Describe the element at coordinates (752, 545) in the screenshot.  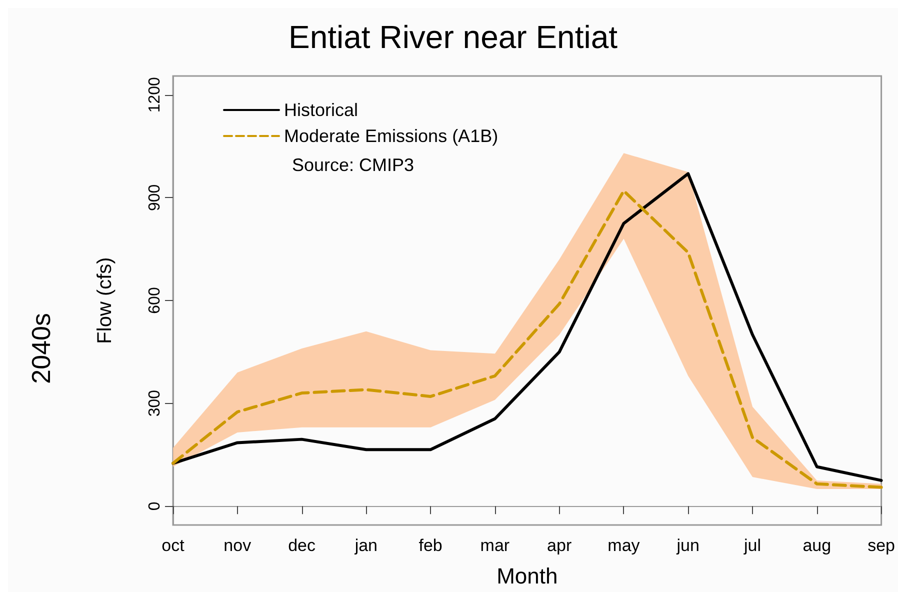
I see `x-tick-label: jul` at that location.